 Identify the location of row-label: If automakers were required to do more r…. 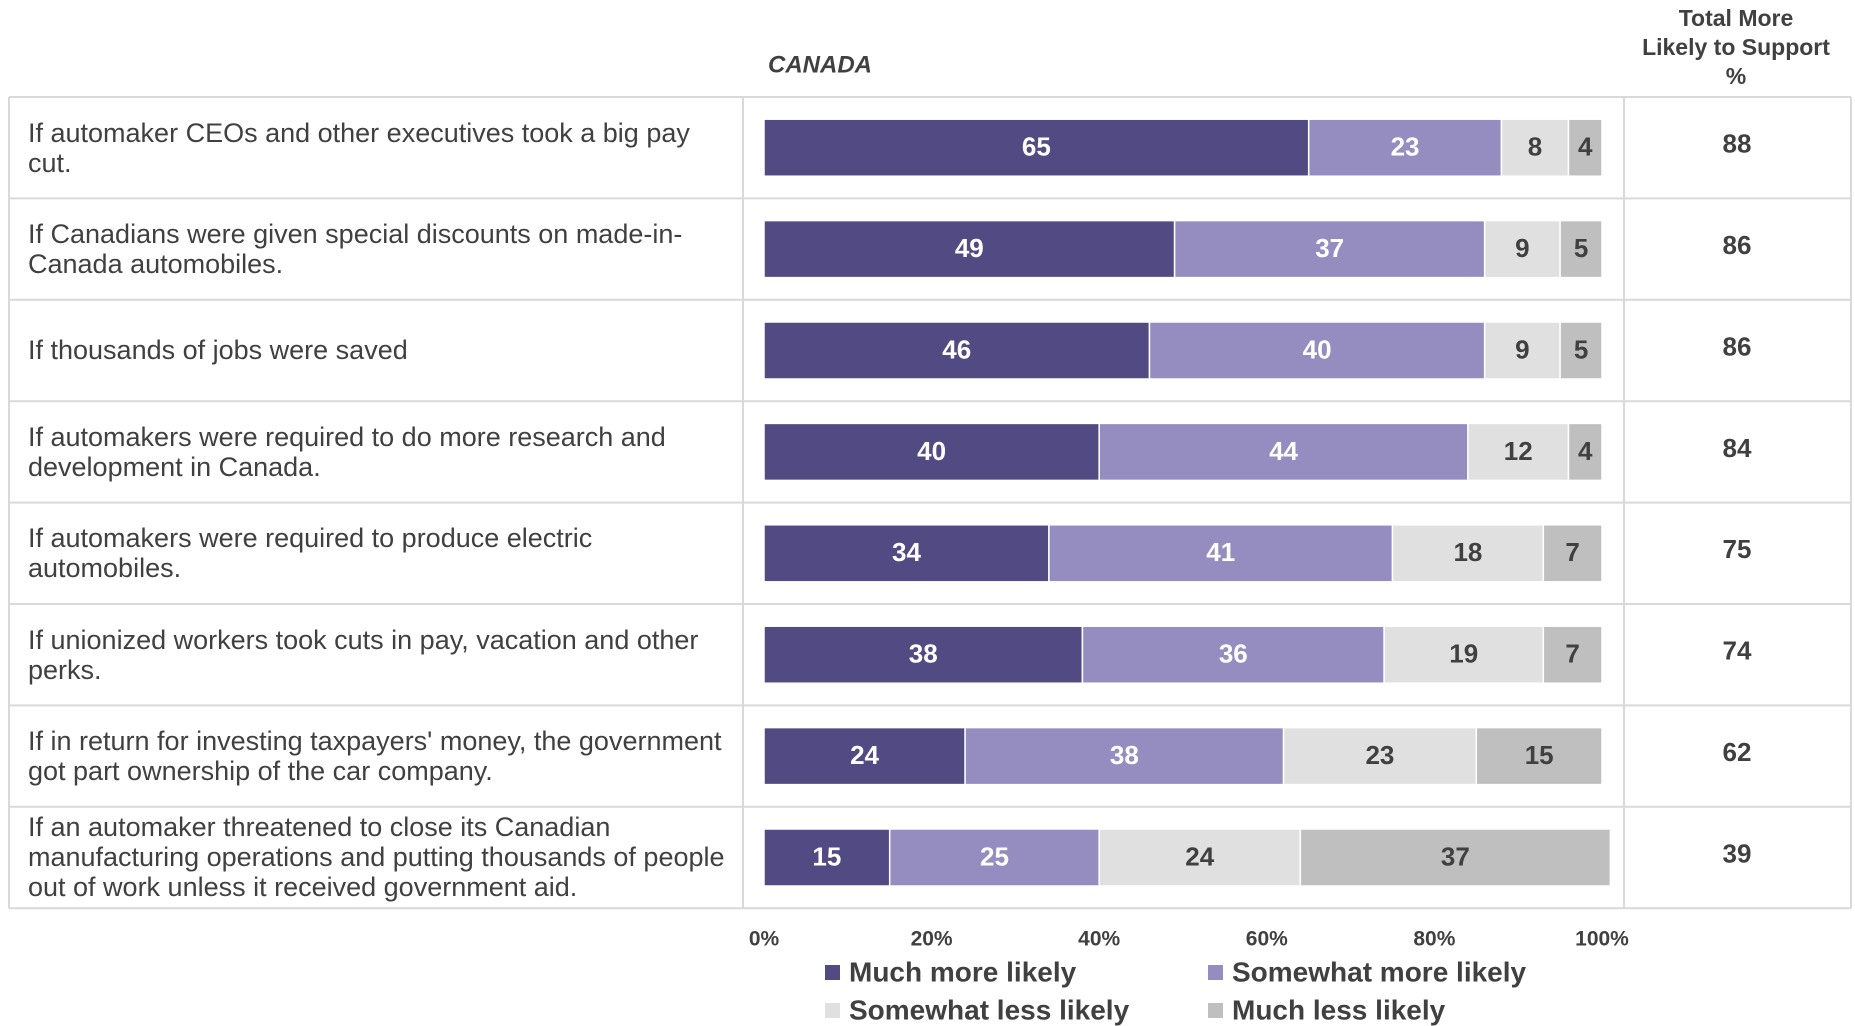
(347, 451).